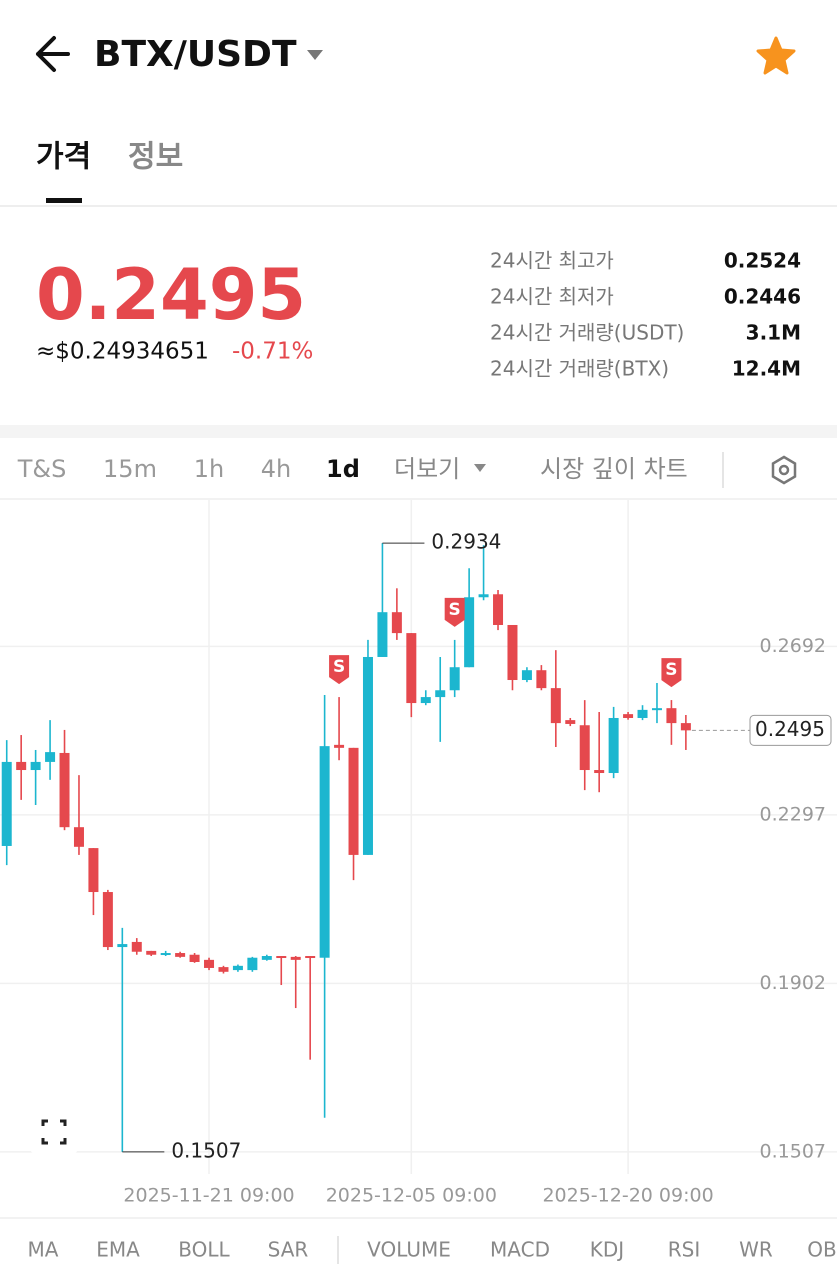  I want to click on indicator-tab: OB, so click(821, 1250).